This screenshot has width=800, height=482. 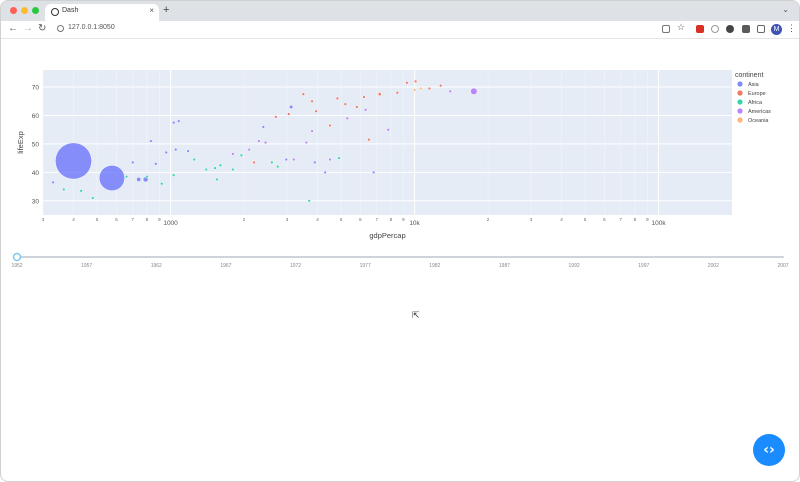 I want to click on year-slider-mark: 1967, so click(x=225, y=266).